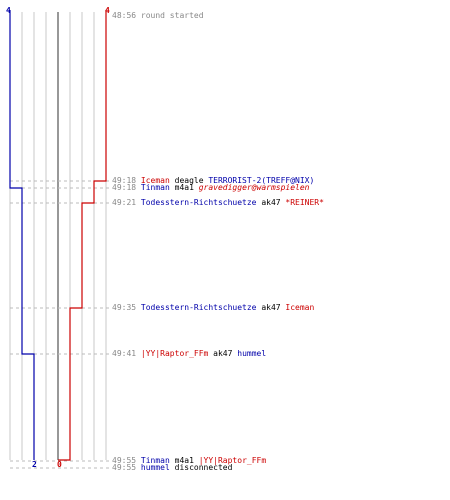  What do you see at coordinates (189, 180) in the screenshot?
I see `event-text: deagle` at bounding box center [189, 180].